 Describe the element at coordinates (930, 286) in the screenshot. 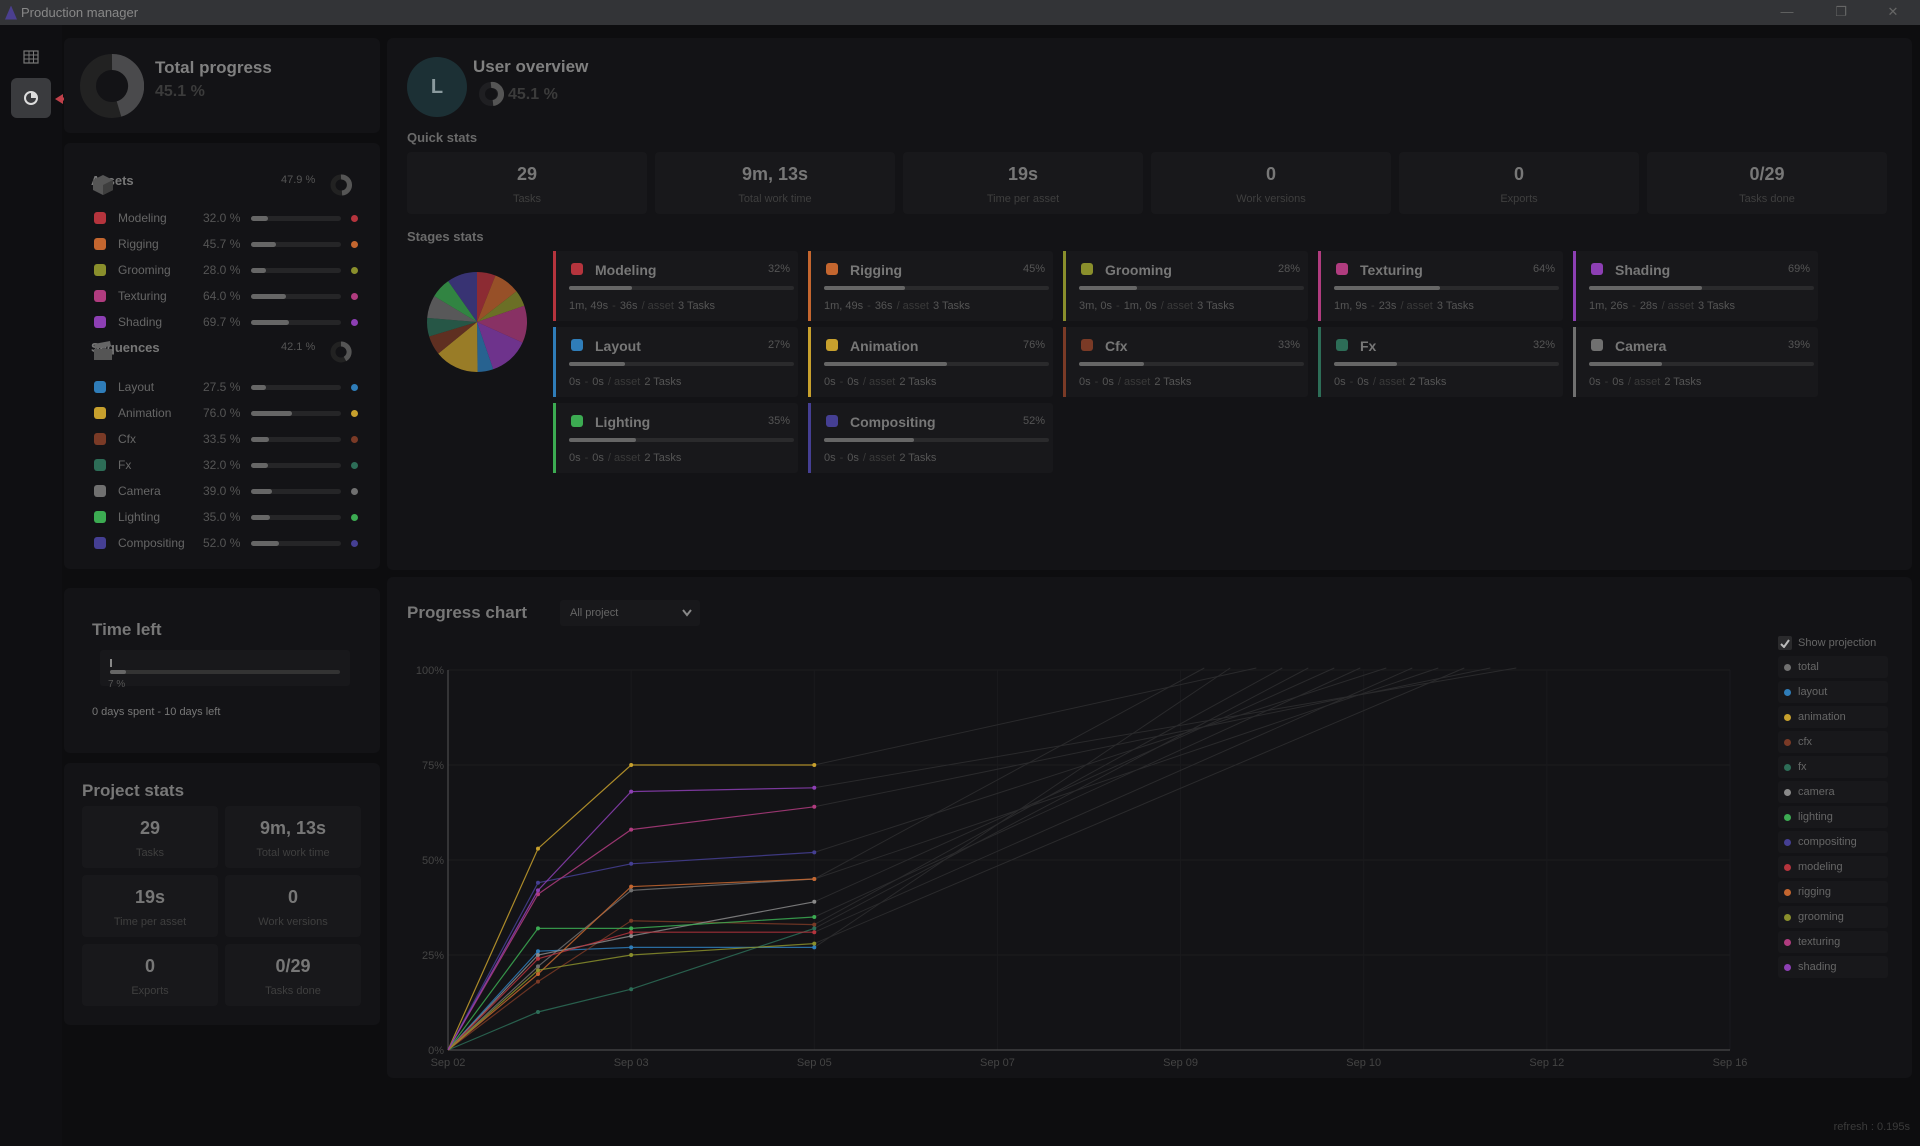

I see `stage-card-rigging: Rigging 45% 1m, 49s -36s / asset 3 Tasks` at that location.